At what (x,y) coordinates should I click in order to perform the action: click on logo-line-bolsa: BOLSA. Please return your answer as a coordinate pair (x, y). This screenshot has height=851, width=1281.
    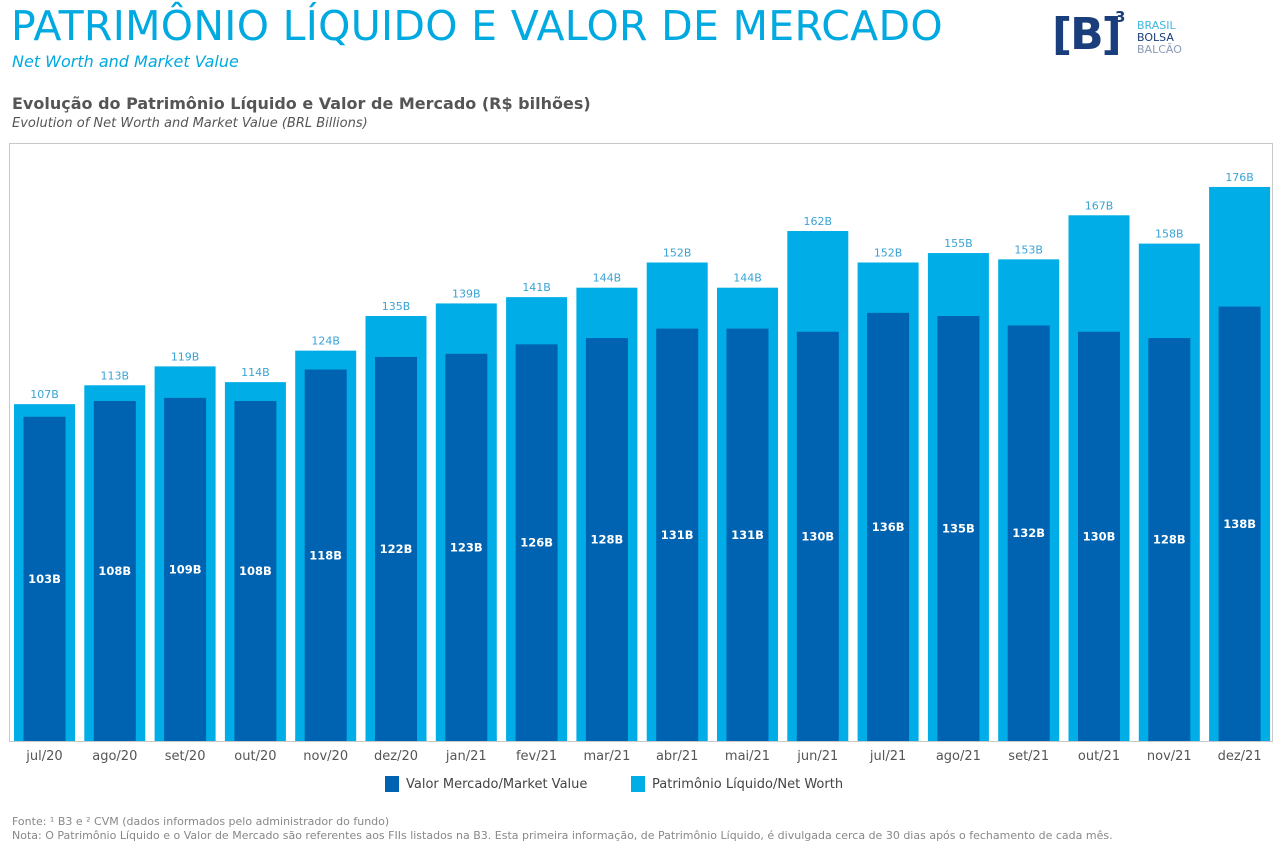
    Looking at the image, I should click on (1155, 37).